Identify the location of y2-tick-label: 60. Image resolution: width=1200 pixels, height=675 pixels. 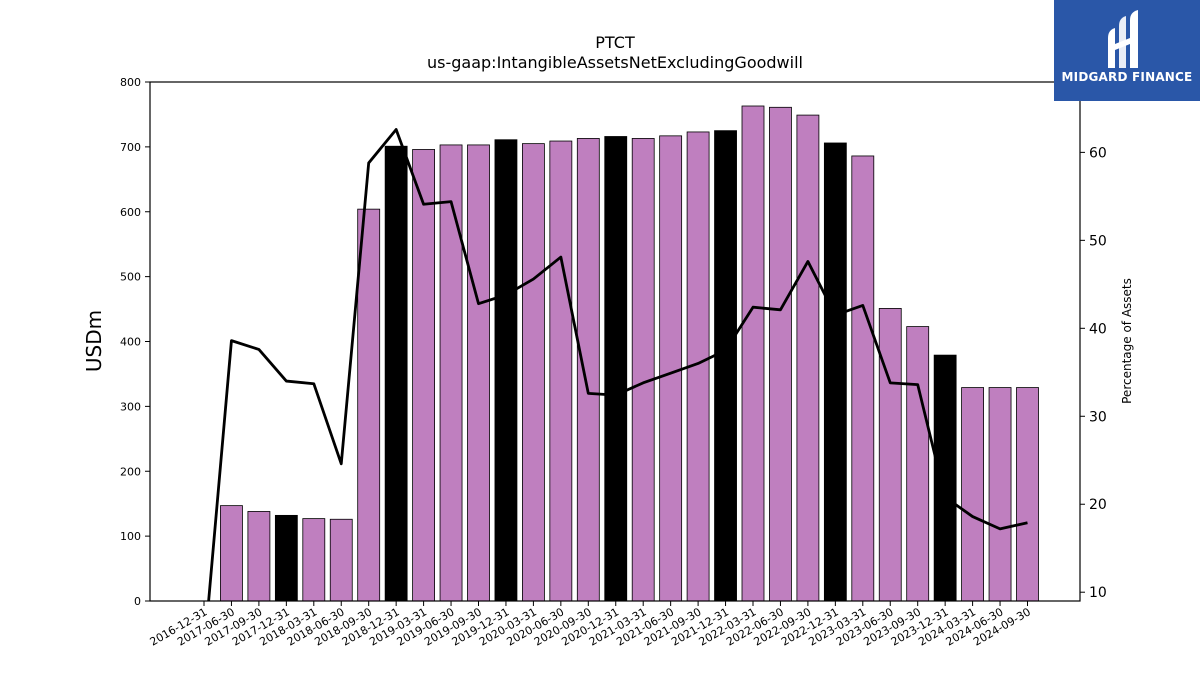
(1098, 153).